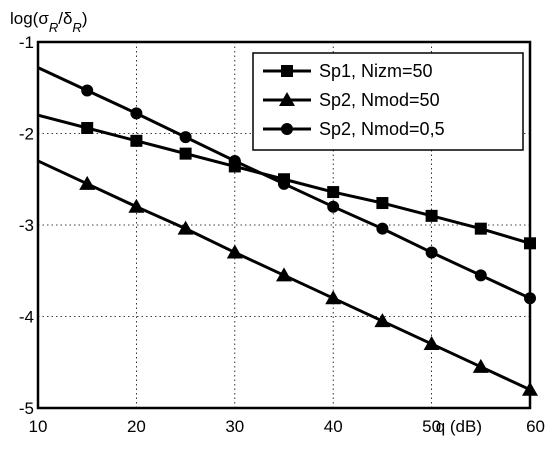  I want to click on legend-label-2: Sp2, Nmod=50, so click(379, 100).